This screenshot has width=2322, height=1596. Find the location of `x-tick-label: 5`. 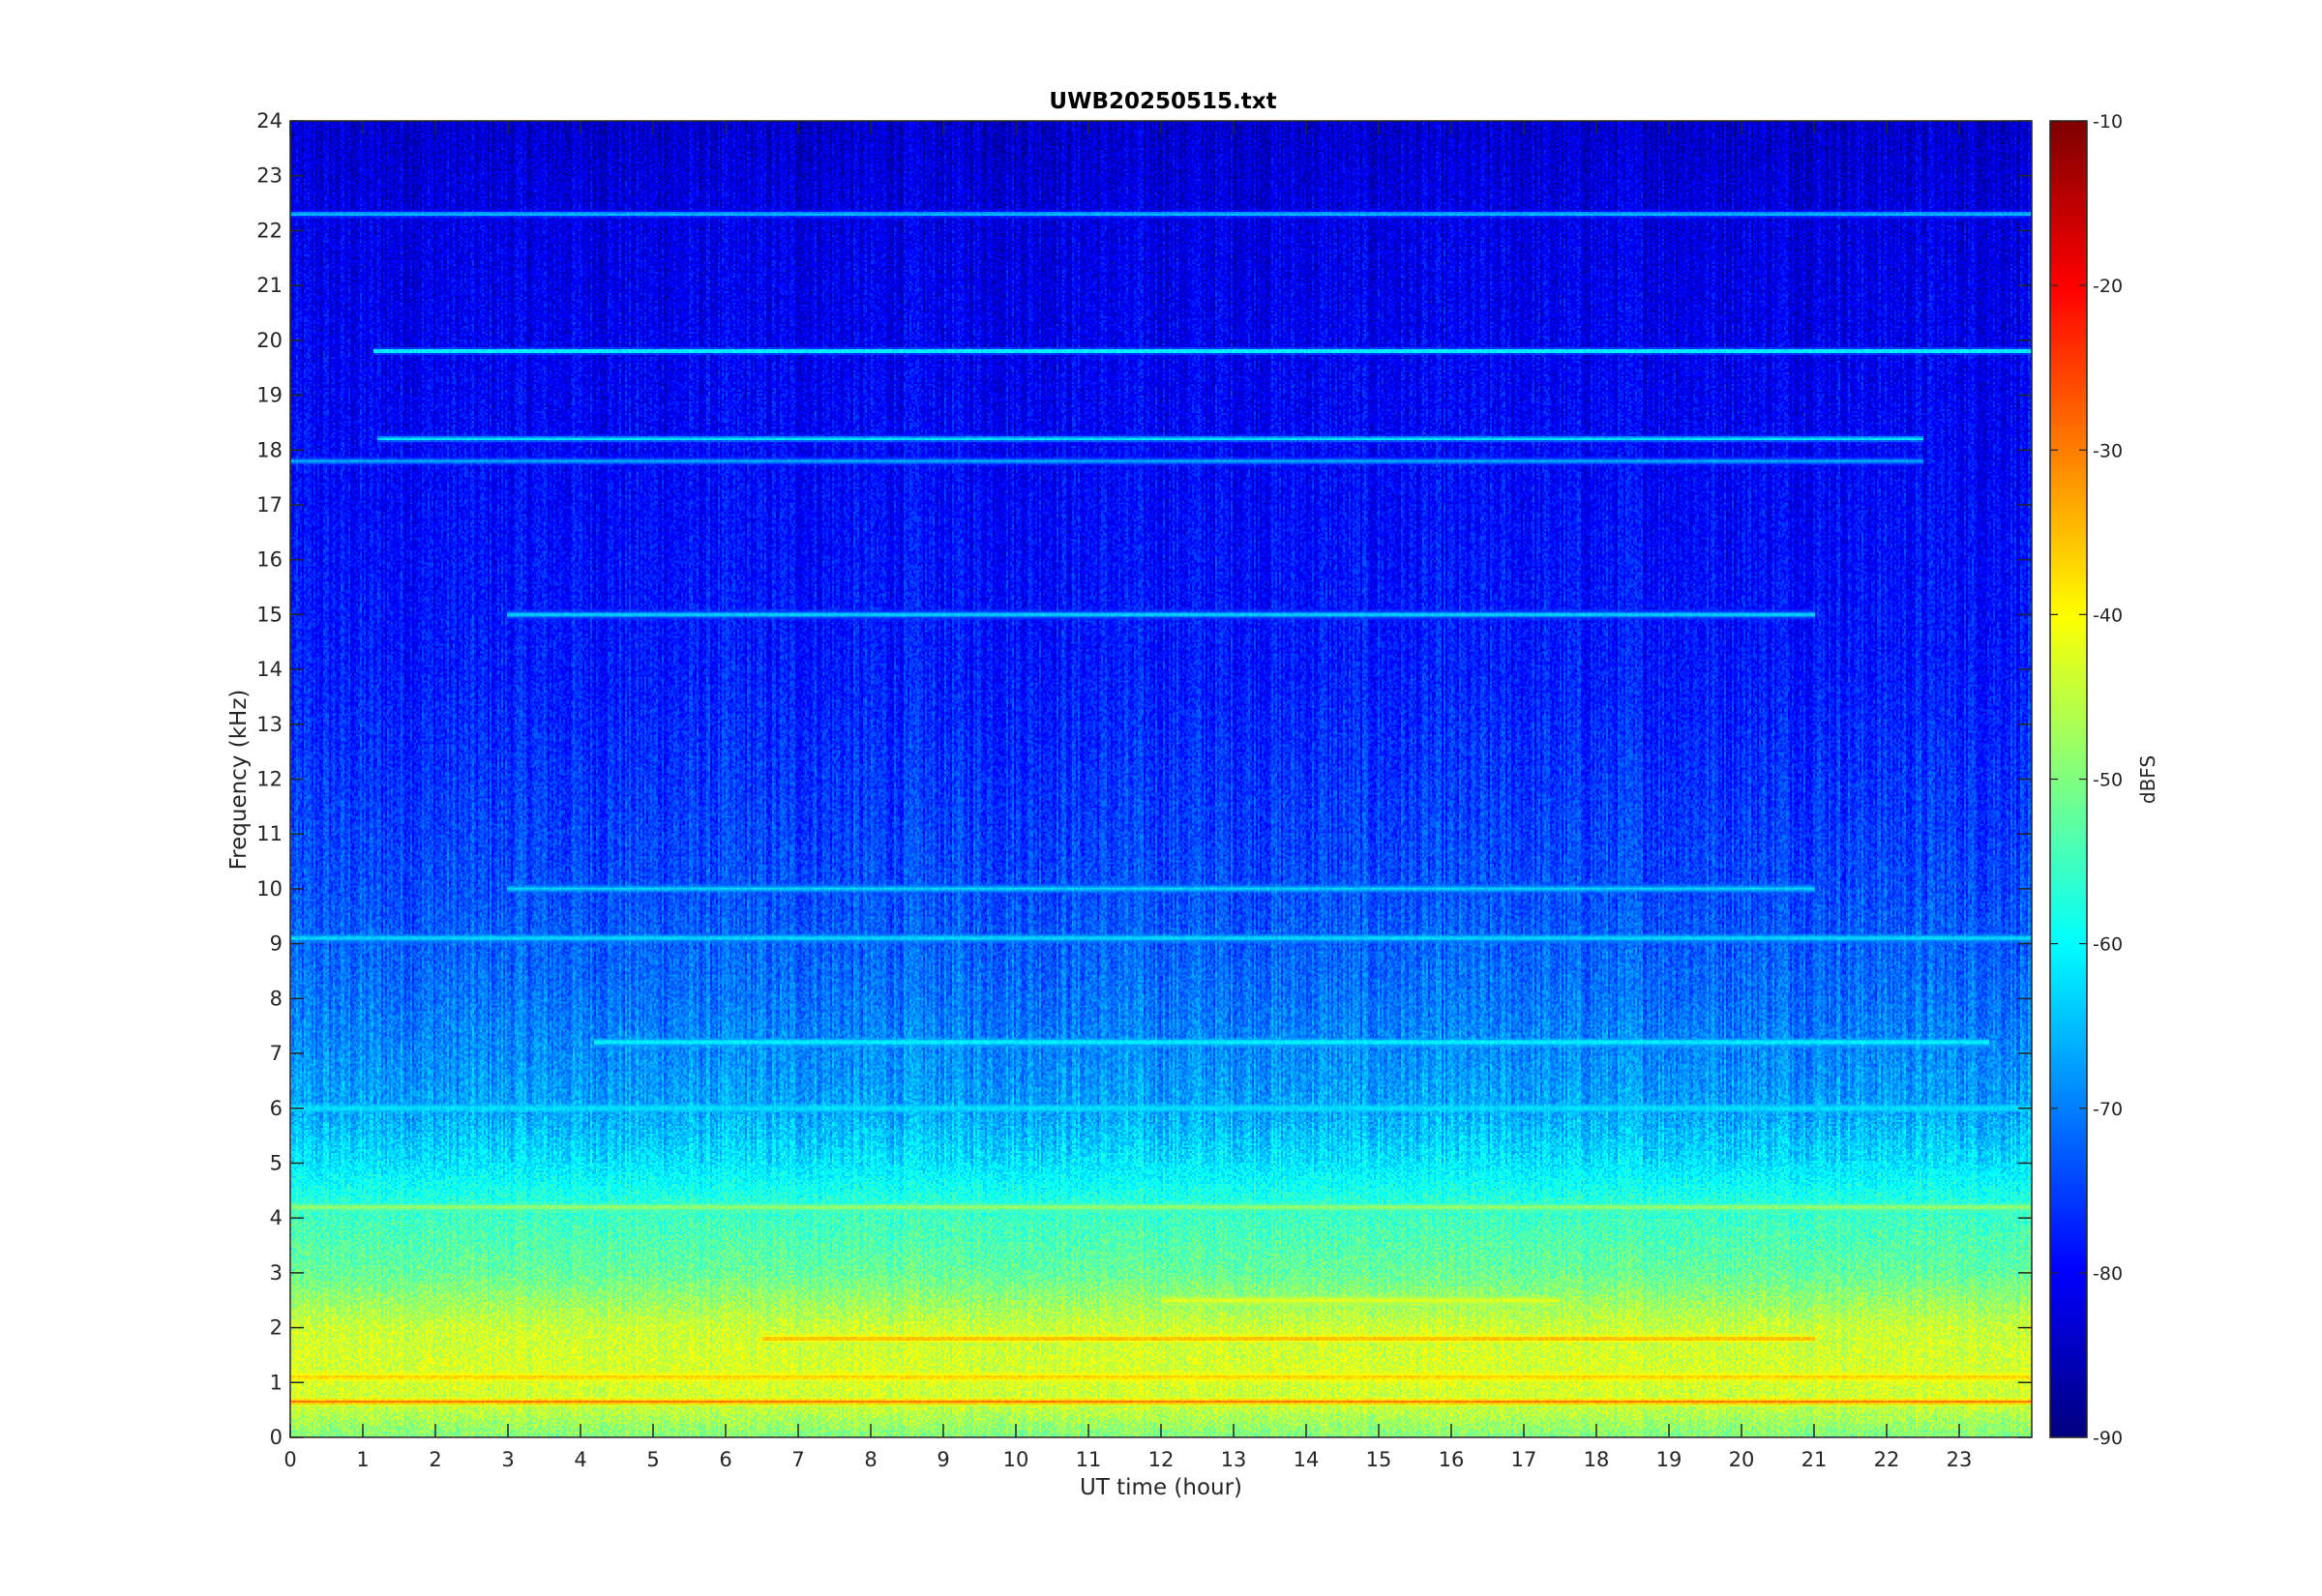

x-tick-label: 5 is located at coordinates (652, 1459).